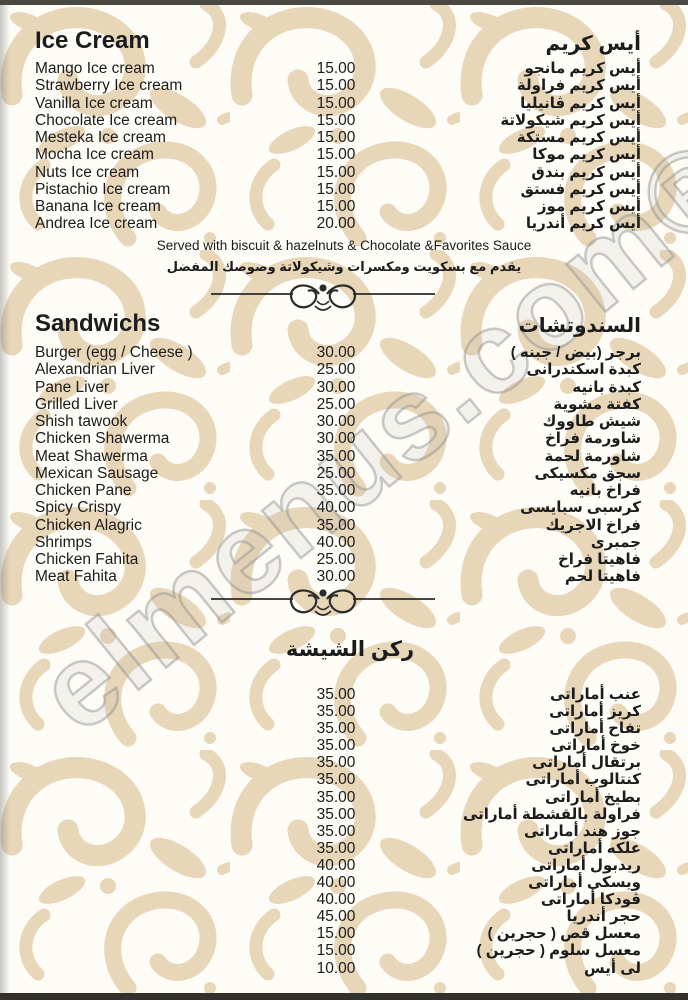 The height and width of the screenshot is (1000, 688). What do you see at coordinates (603, 917) in the screenshot?
I see `item-name-ar: حجر أندريا` at bounding box center [603, 917].